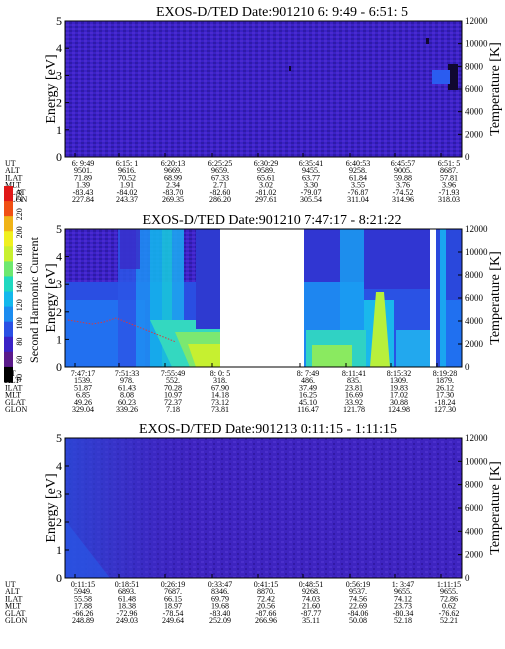 This screenshot has height=649, width=505. I want to click on colorbar-tick-label: 220, so click(19, 214).